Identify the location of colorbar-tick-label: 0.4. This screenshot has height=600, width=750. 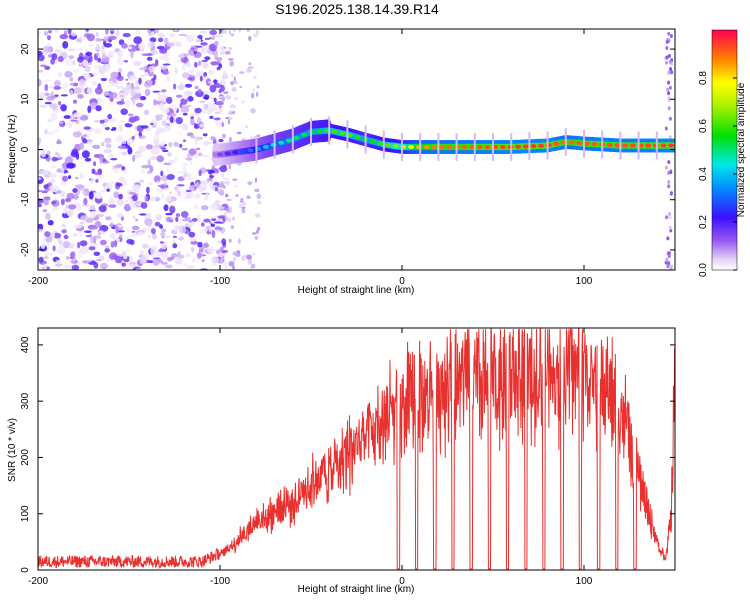
(703, 174).